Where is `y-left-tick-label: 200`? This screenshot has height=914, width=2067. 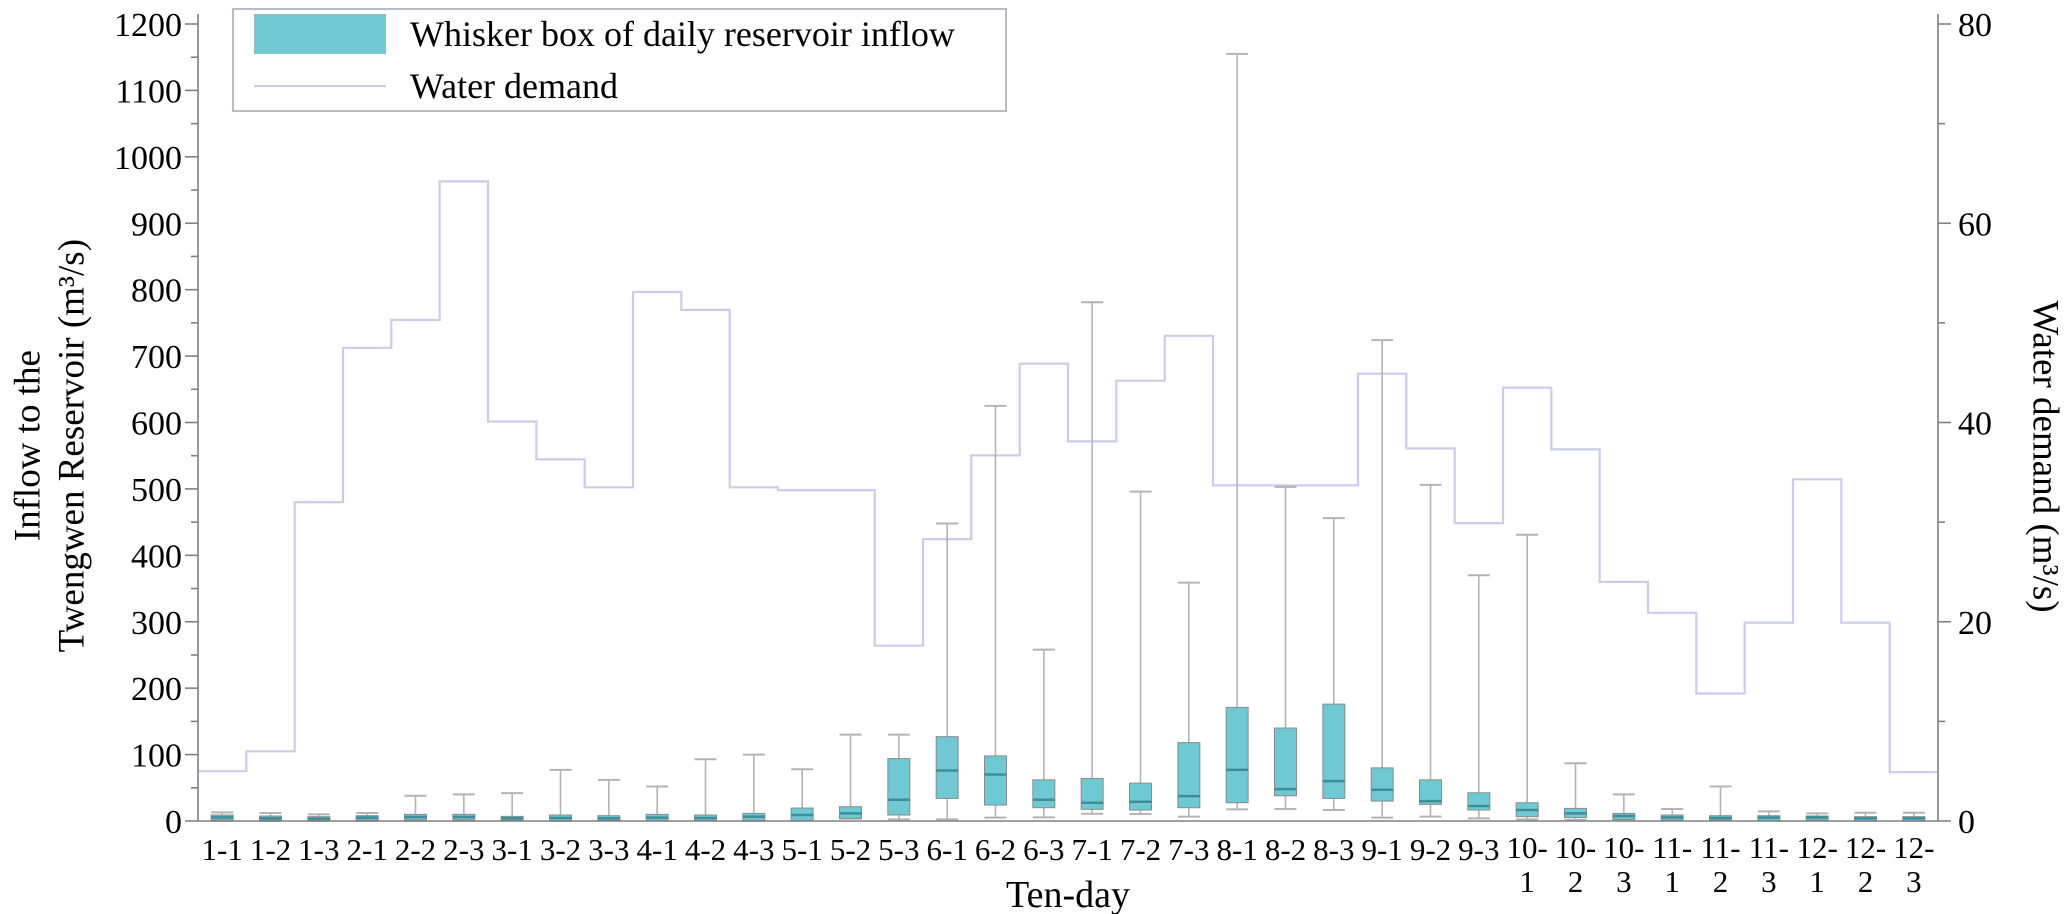 y-left-tick-label: 200 is located at coordinates (156, 689).